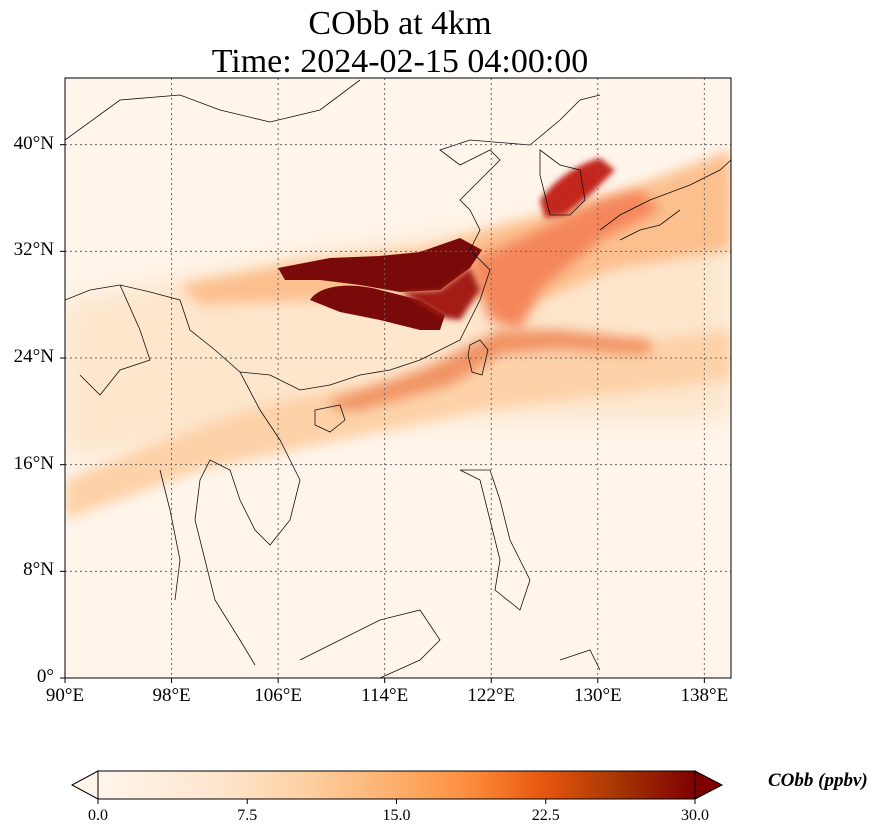 This screenshot has width=887, height=836. What do you see at coordinates (565, 260) in the screenshot?
I see `plume-east-china-band` at bounding box center [565, 260].